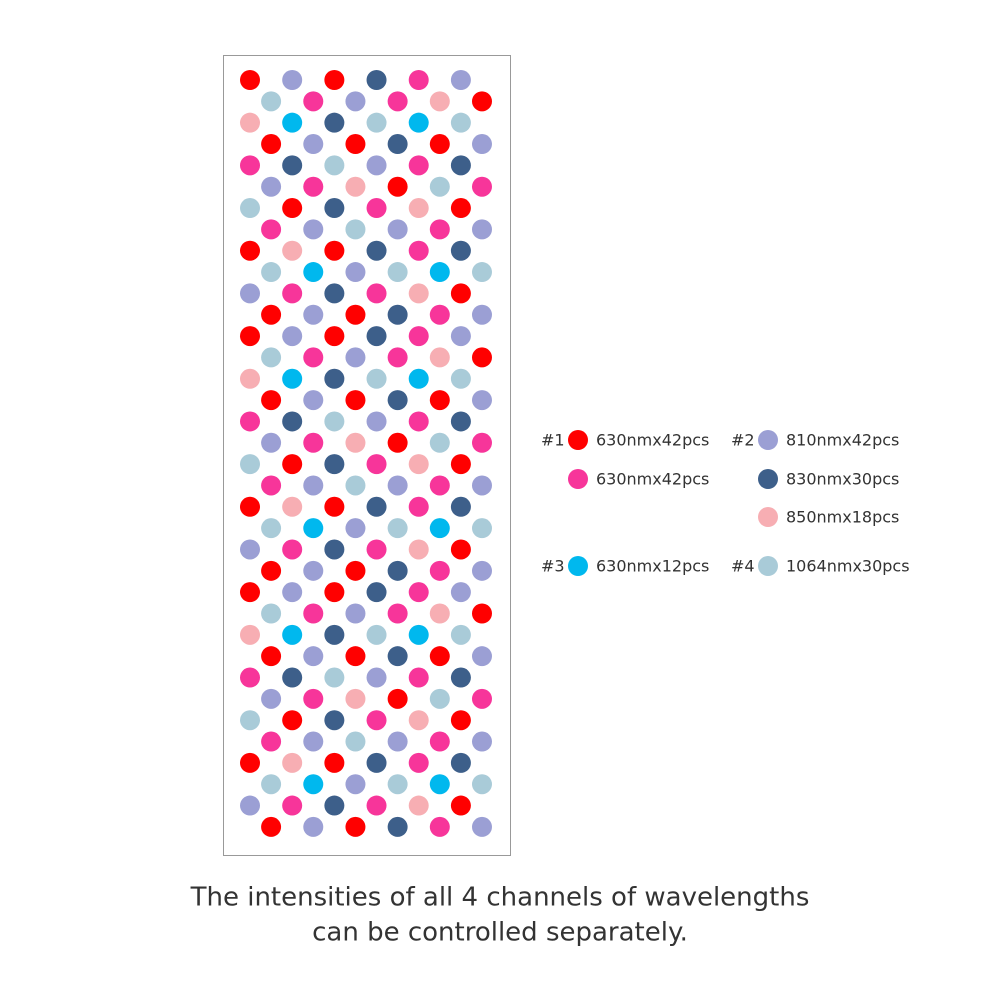  I want to click on channel-label: #2, so click(743, 440).